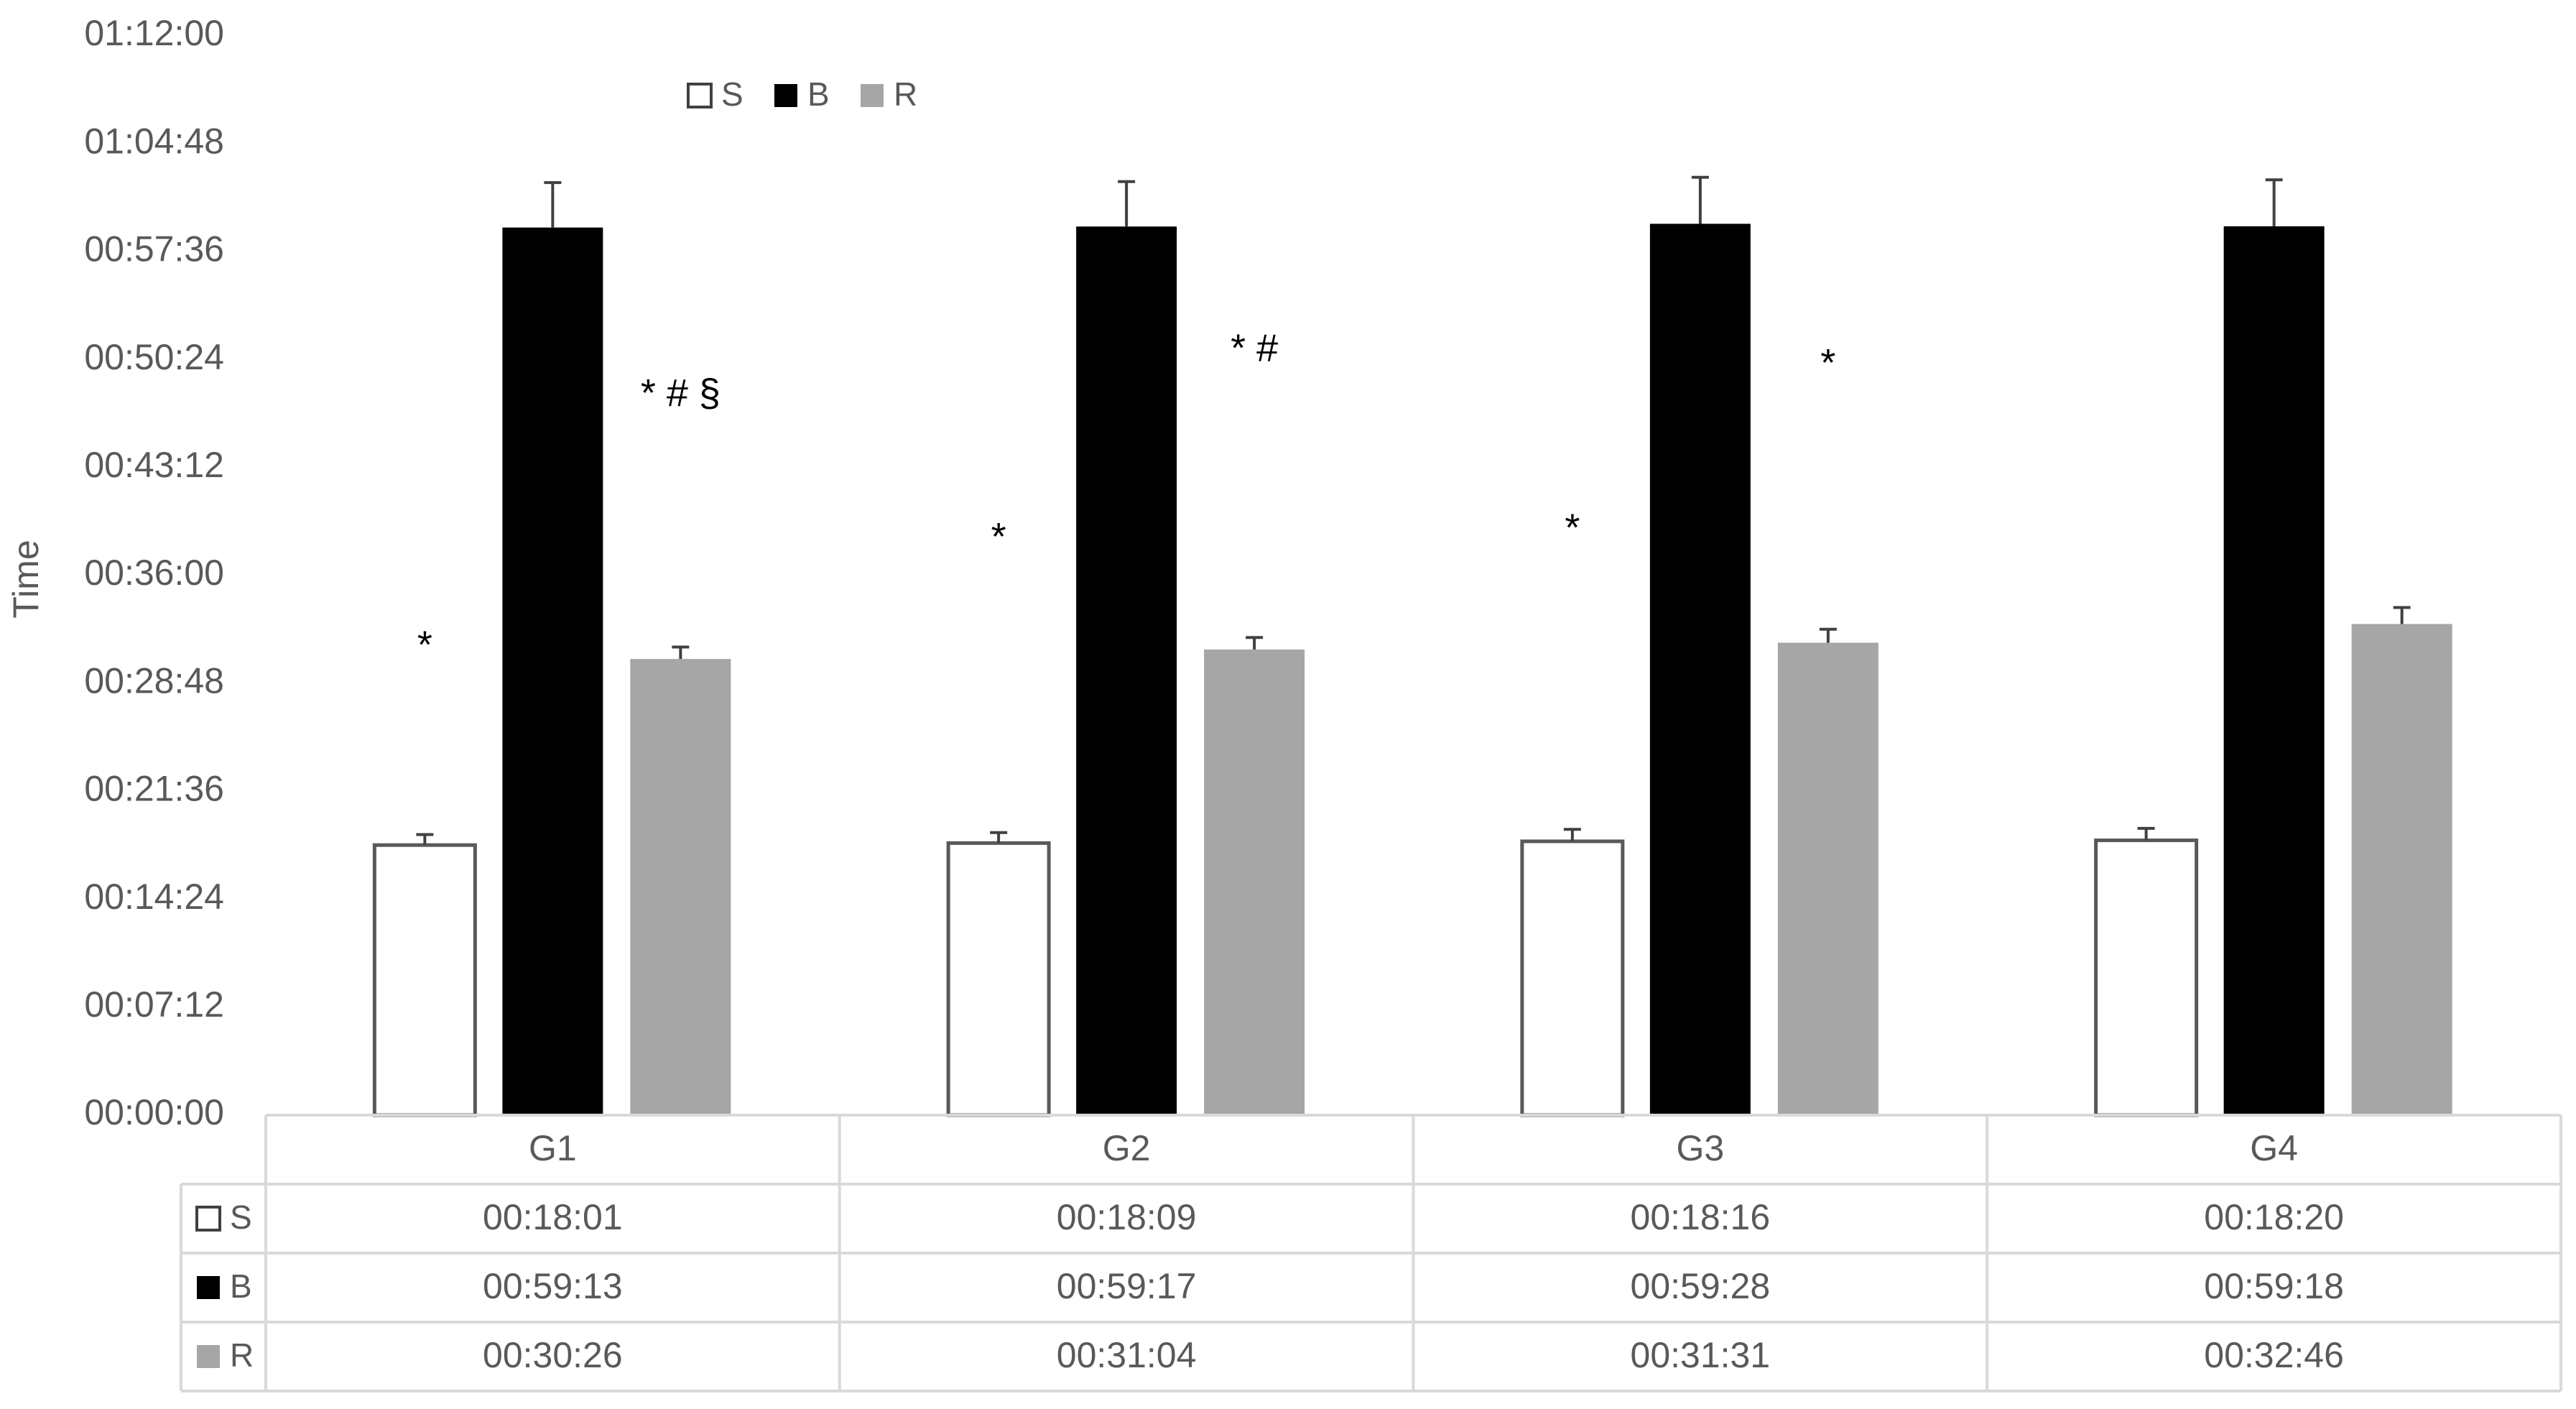 Image resolution: width=2576 pixels, height=1409 pixels. I want to click on bar-S-G4, so click(2146, 978).